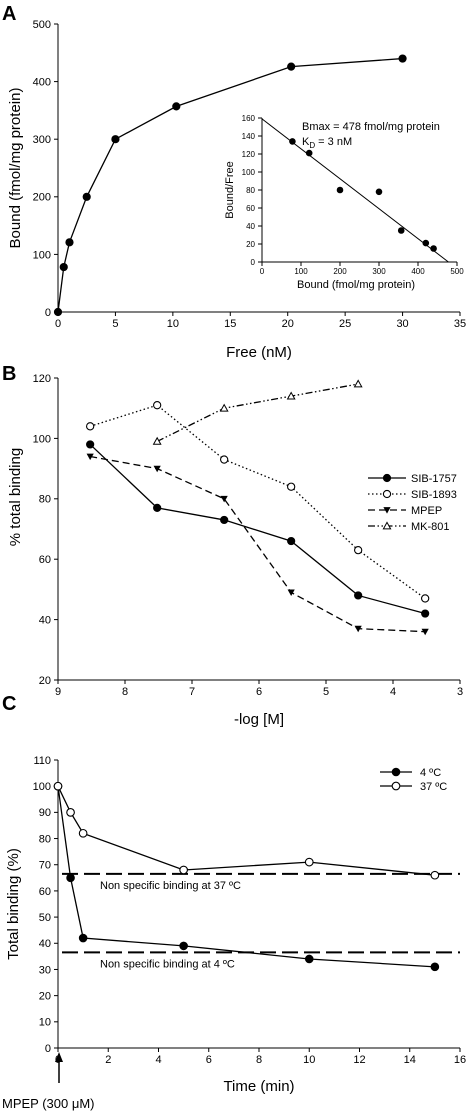 Image resolution: width=474 pixels, height=1112 pixels. Describe the element at coordinates (9, 14) in the screenshot. I see `panel-a-letter: A` at that location.